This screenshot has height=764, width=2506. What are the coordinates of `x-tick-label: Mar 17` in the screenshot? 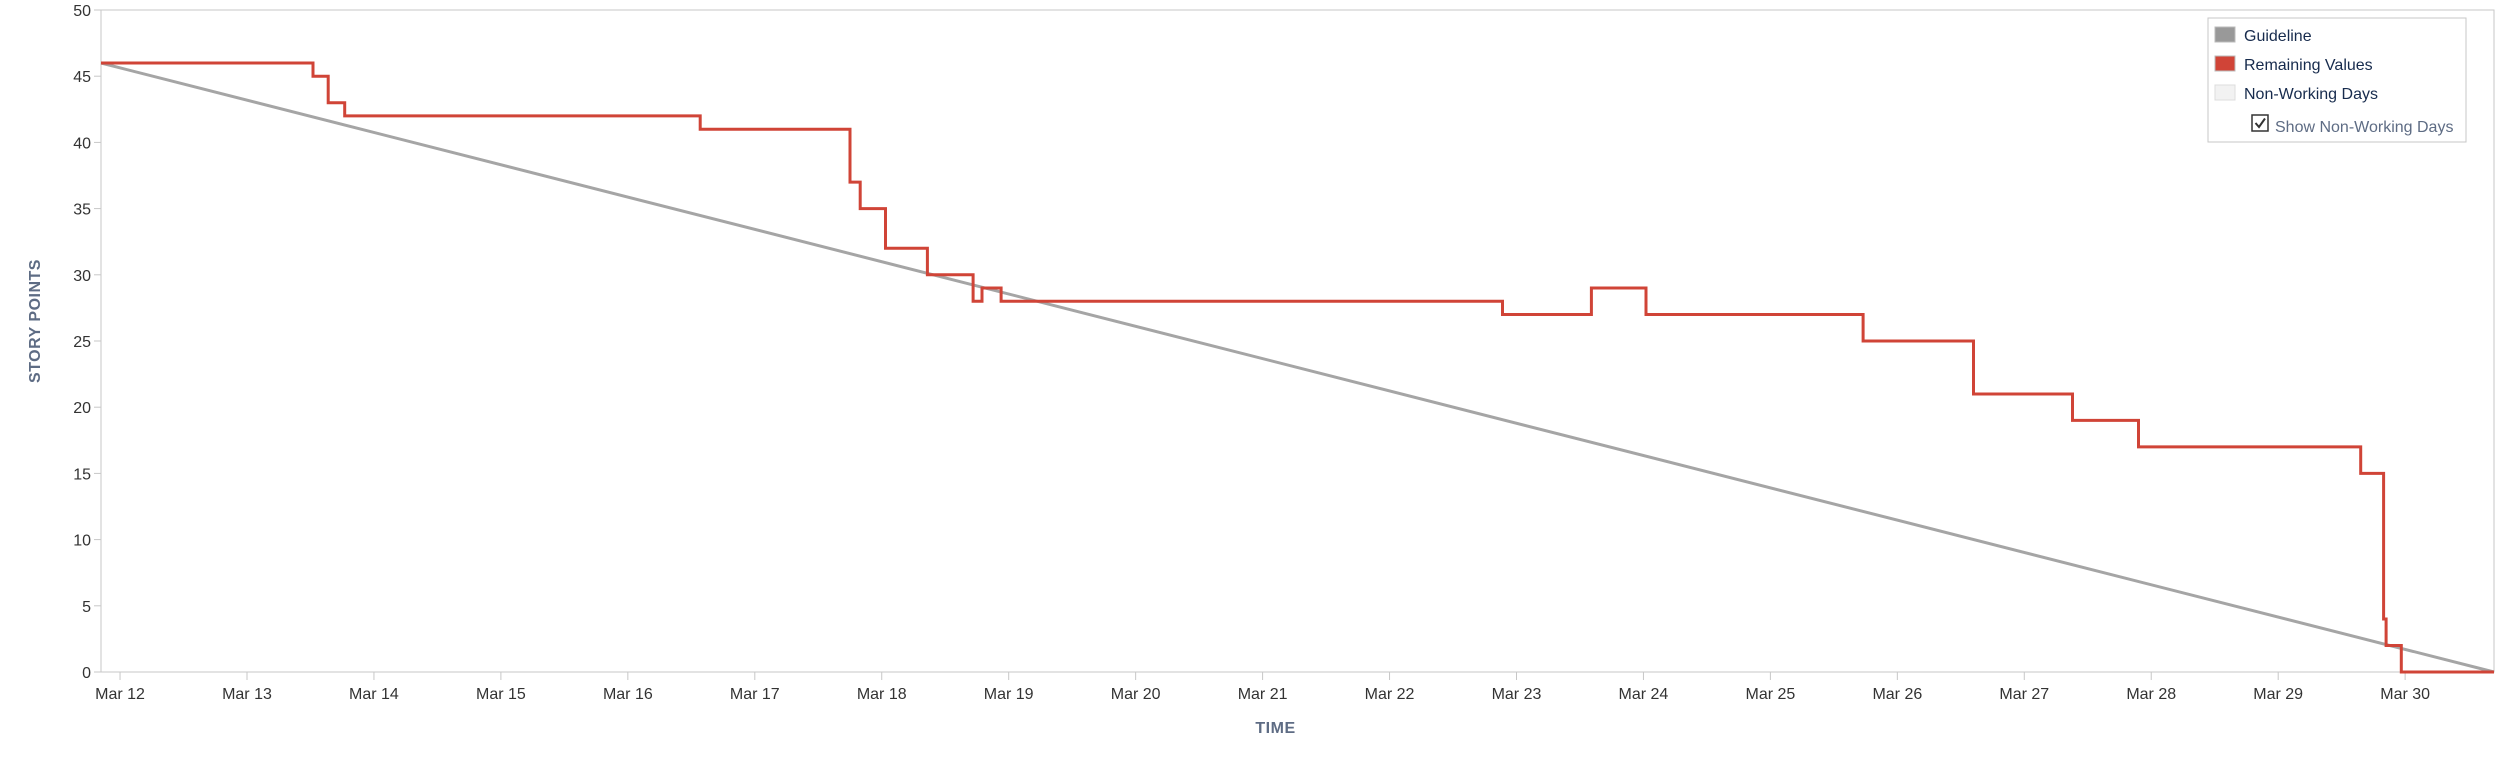 It's located at (755, 694).